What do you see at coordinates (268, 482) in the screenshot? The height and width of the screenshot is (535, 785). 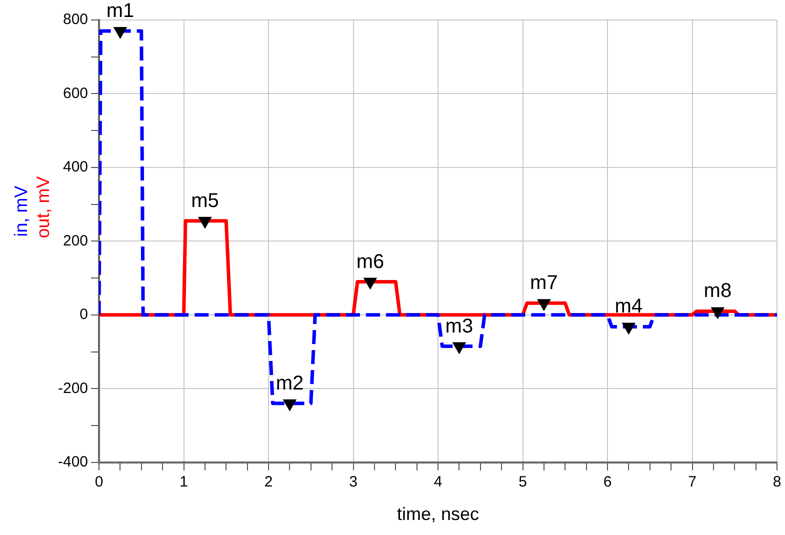 I see `x-tick-label: 2` at bounding box center [268, 482].